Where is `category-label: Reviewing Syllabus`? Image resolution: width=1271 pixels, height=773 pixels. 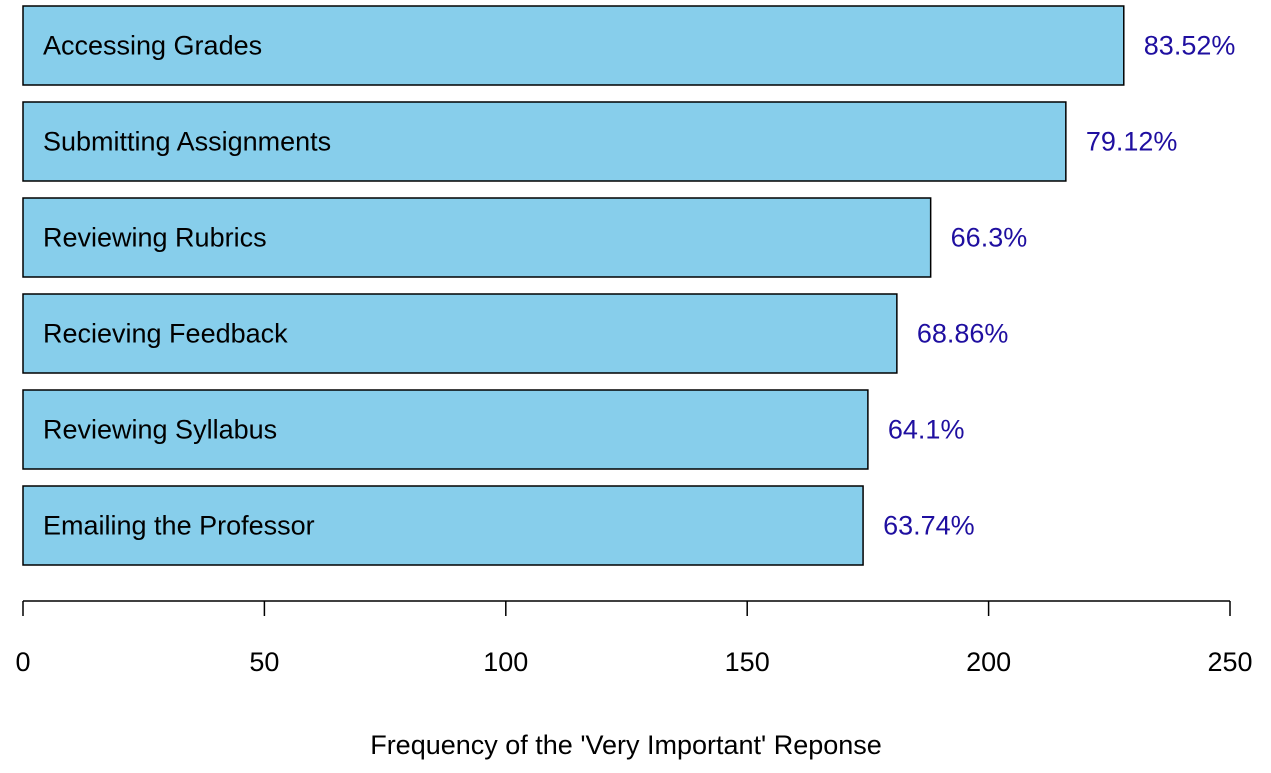 category-label: Reviewing Syllabus is located at coordinates (160, 430).